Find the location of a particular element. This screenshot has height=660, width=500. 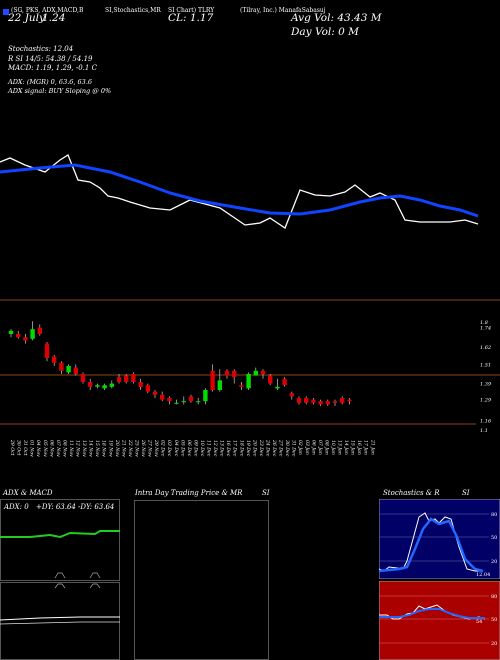

date-tick-label: 01 Nov is located at coordinates (32, 448).